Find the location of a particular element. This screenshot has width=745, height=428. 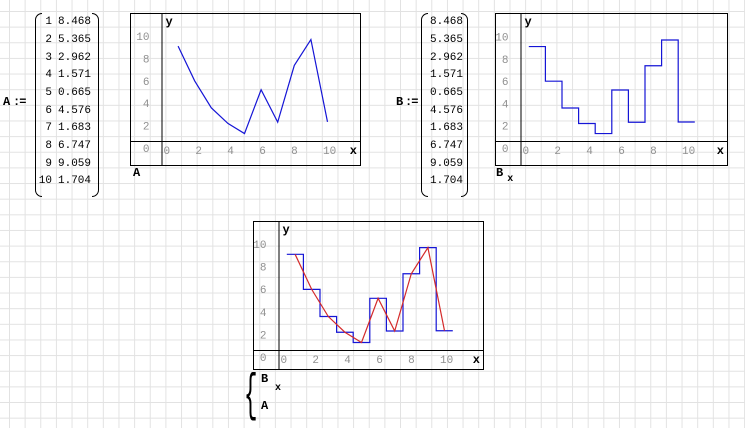

matrix-row: 5 0.665 is located at coordinates (64, 93).